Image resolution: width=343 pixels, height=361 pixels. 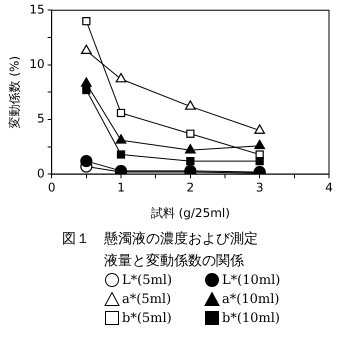 What do you see at coordinates (260, 187) in the screenshot?
I see `x-tick-label: 3` at bounding box center [260, 187].